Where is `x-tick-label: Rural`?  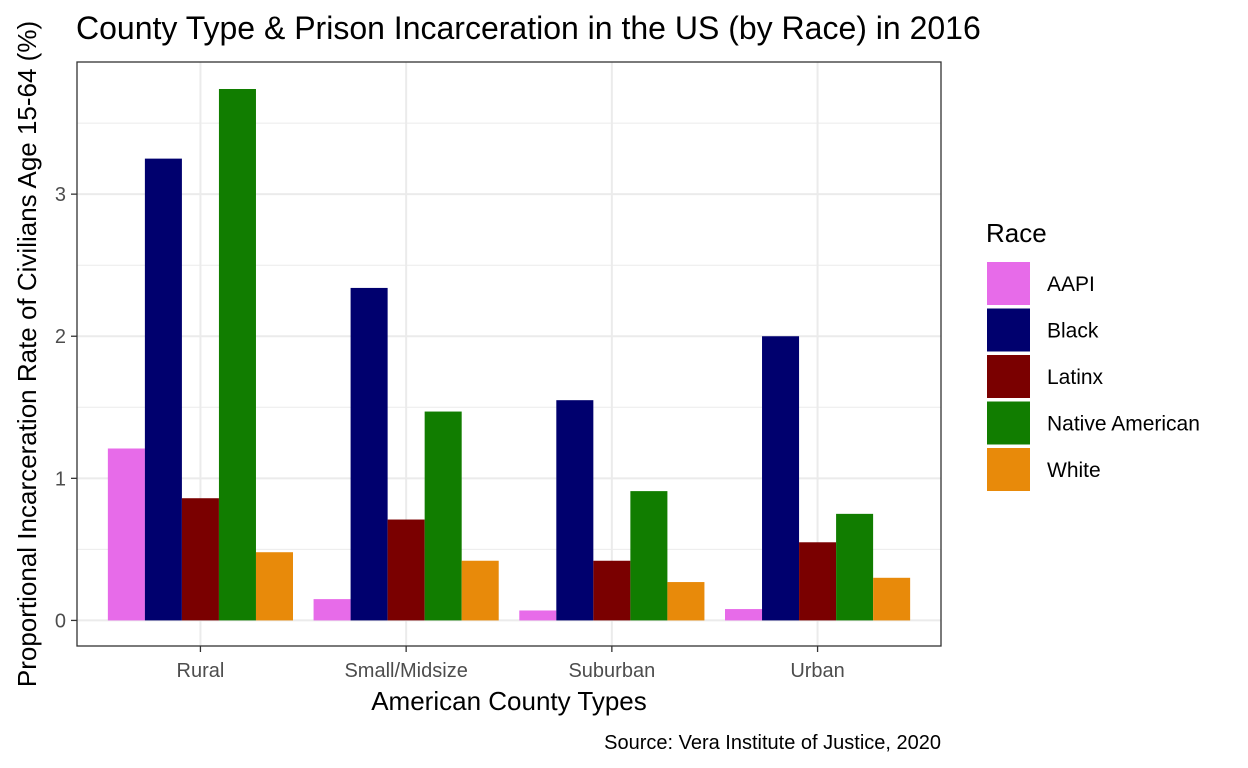
x-tick-label: Rural is located at coordinates (201, 671).